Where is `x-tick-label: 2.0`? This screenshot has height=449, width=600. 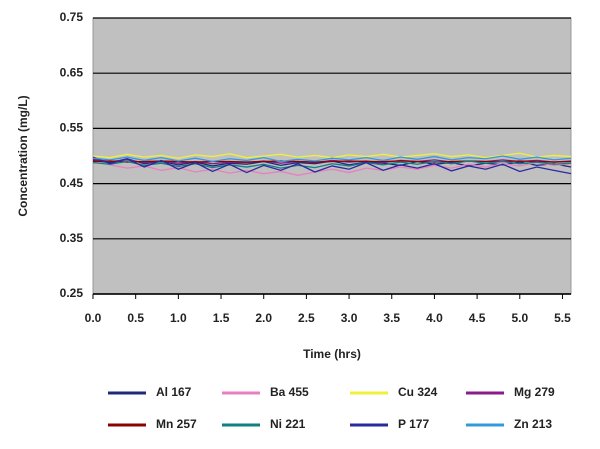 x-tick-label: 2.0 is located at coordinates (263, 318).